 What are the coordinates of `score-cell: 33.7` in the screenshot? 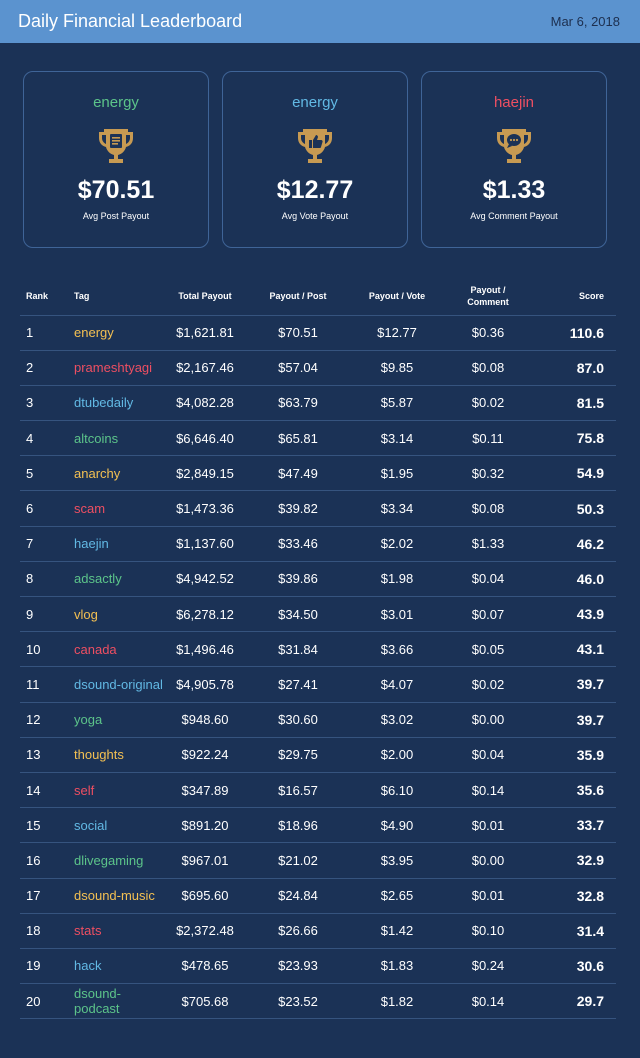 It's located at (574, 825).